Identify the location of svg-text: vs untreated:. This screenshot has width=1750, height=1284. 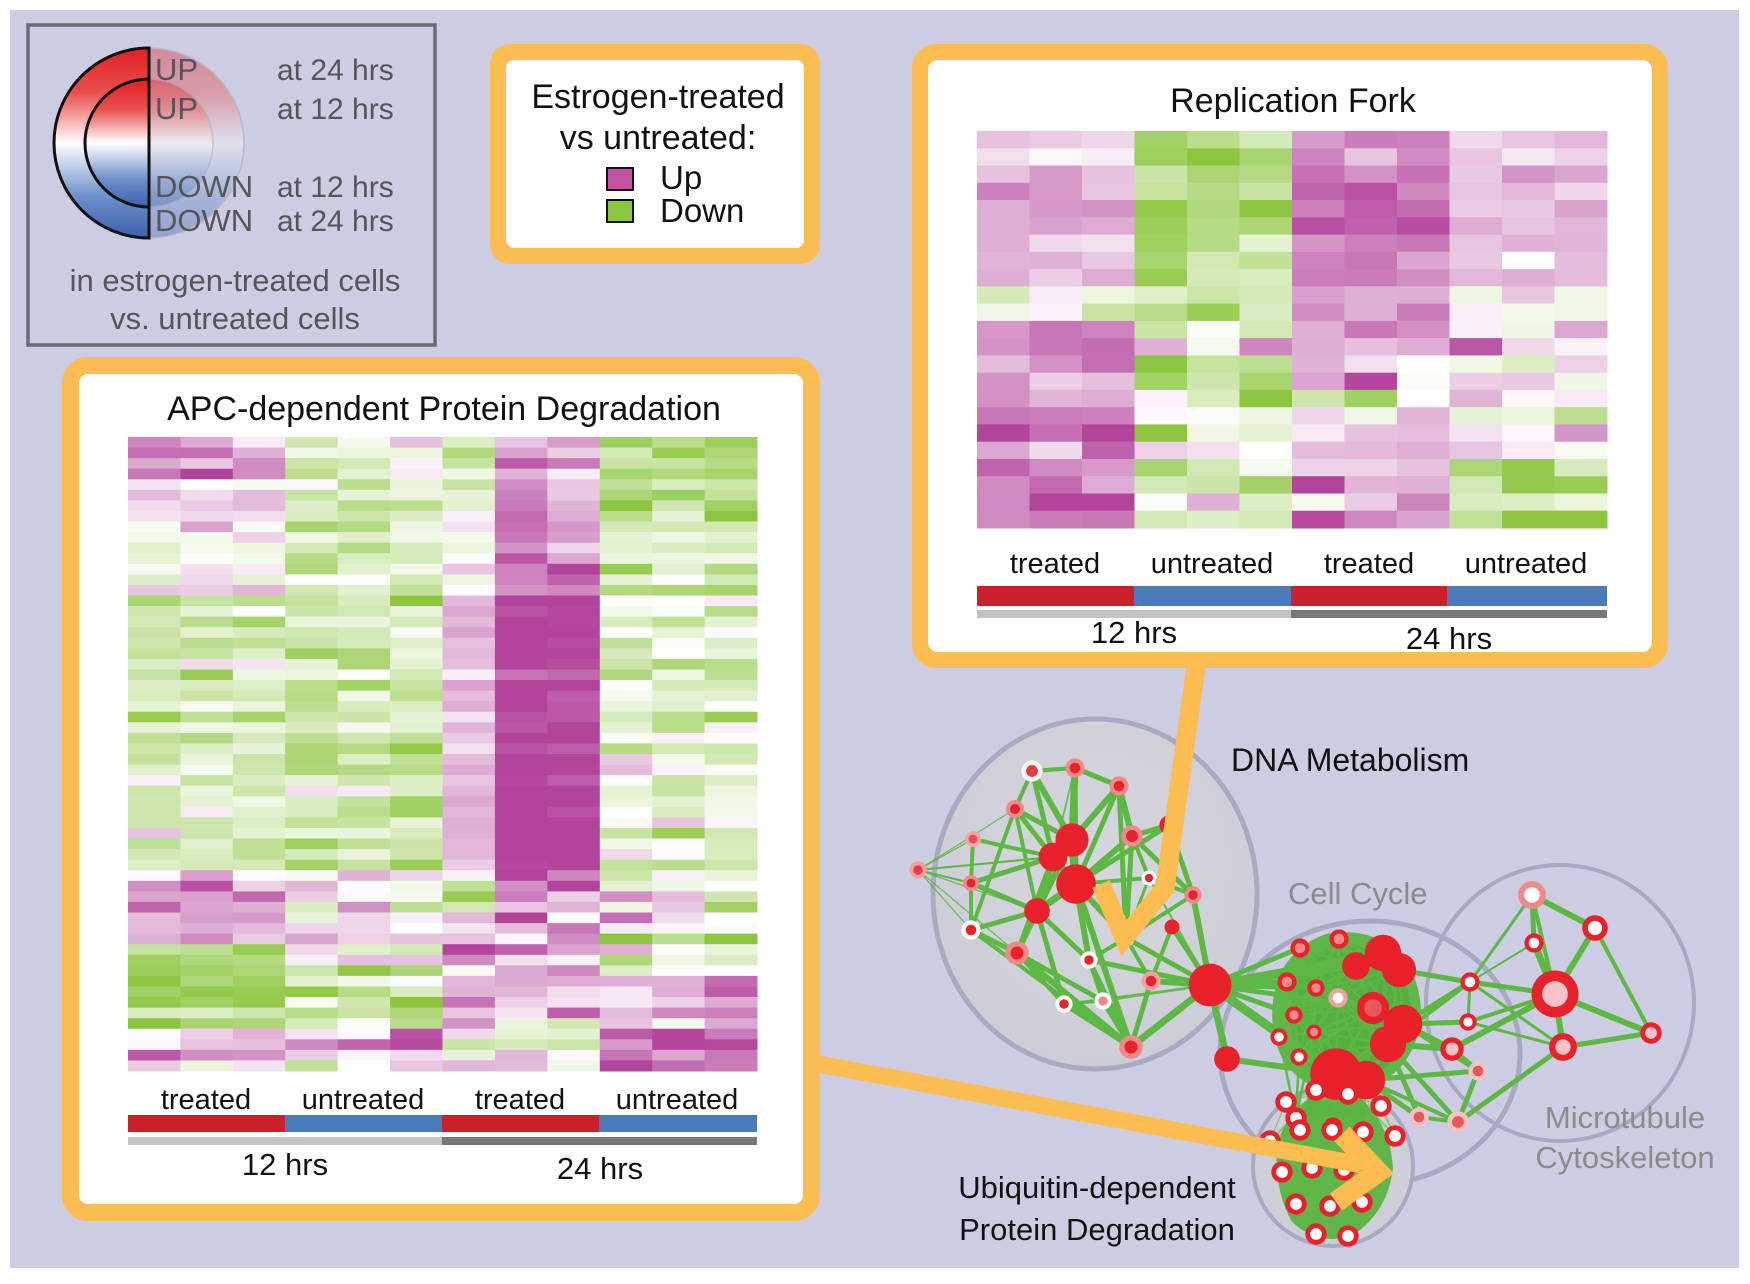
(658, 138).